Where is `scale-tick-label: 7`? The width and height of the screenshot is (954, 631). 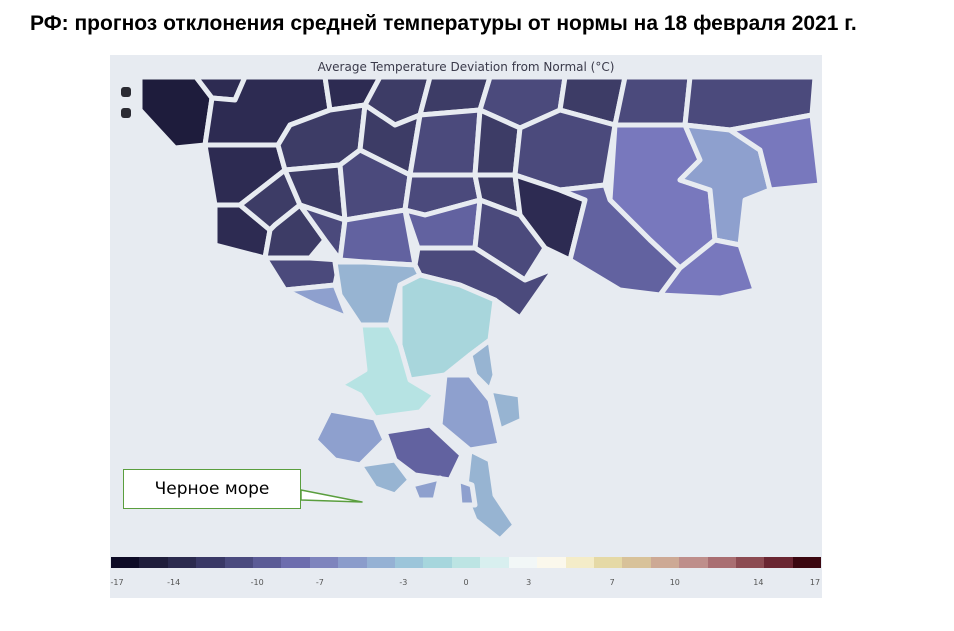
scale-tick-label: 7 is located at coordinates (612, 582).